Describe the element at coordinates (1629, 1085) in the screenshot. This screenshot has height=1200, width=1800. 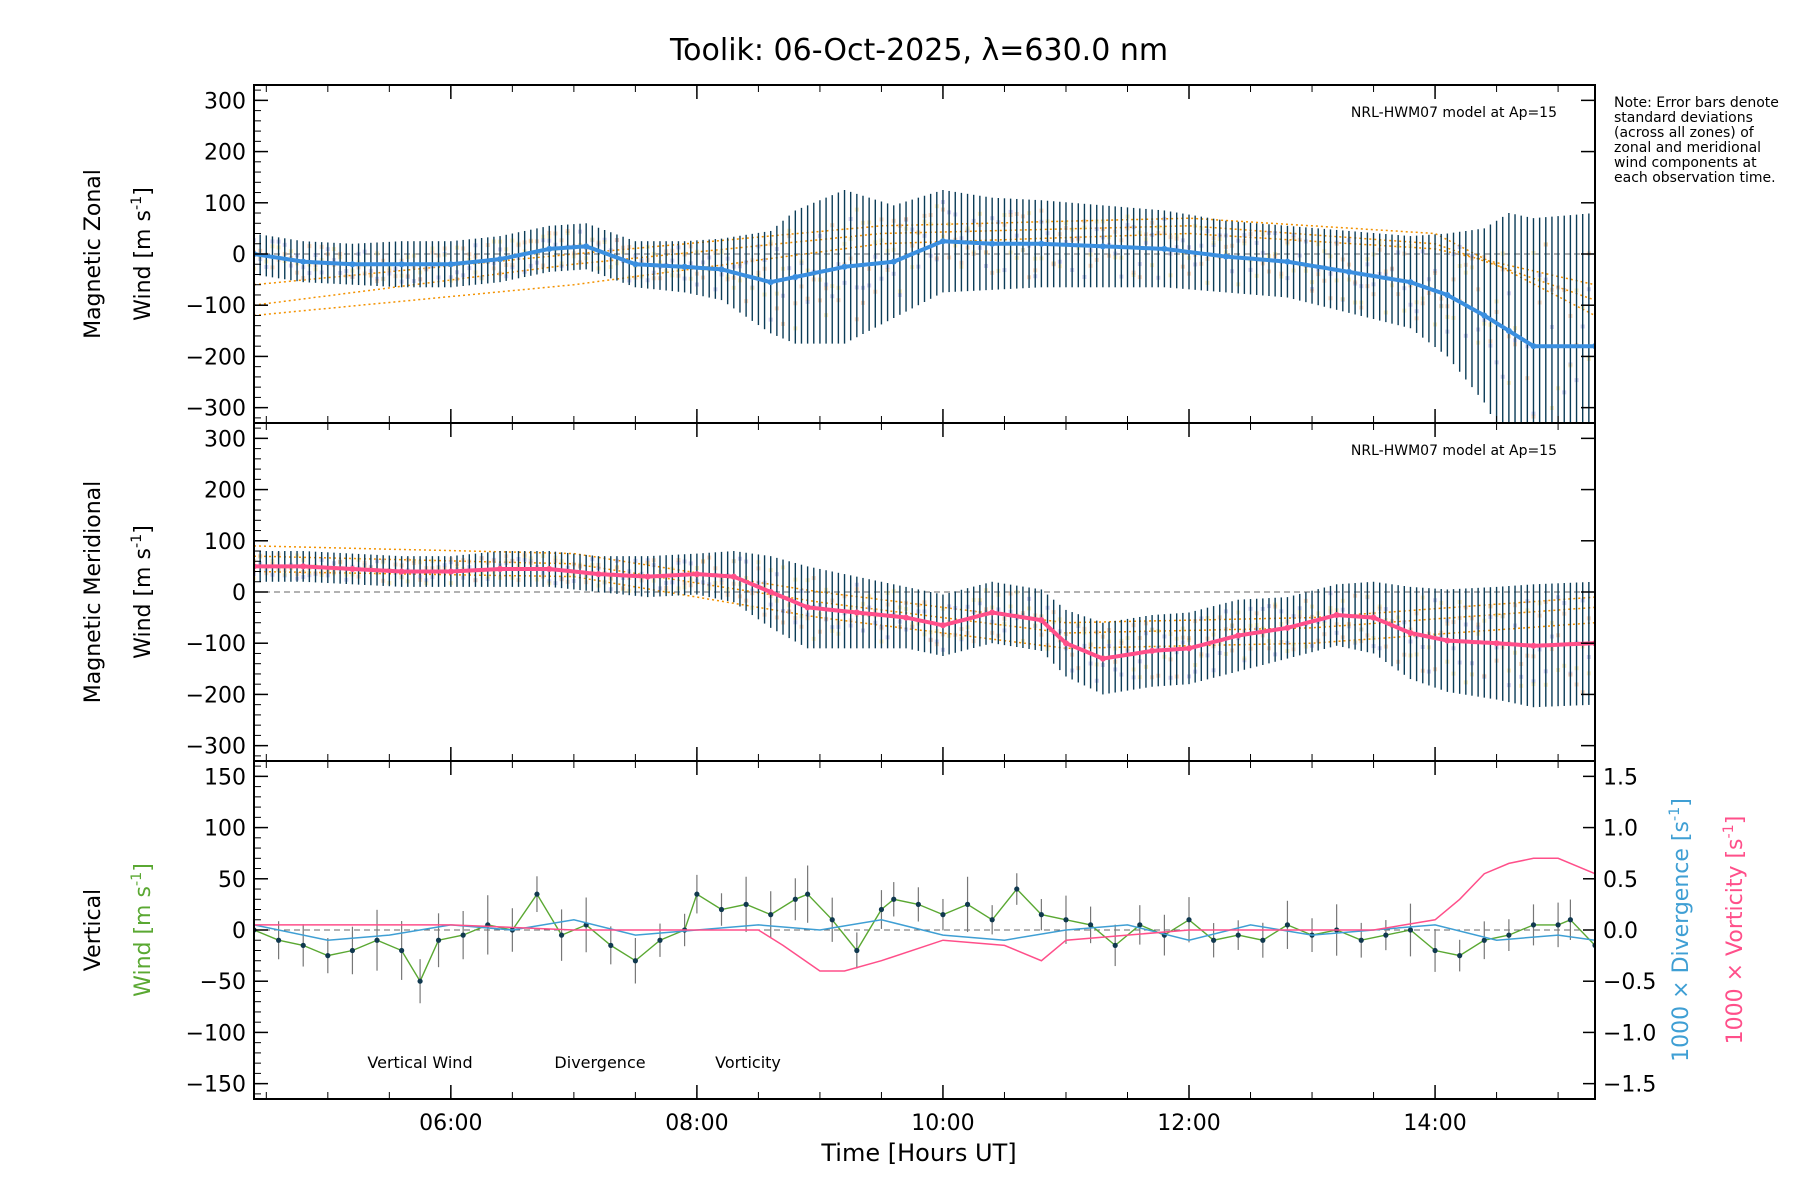
I see `right-y-tick-label: −1.5` at that location.